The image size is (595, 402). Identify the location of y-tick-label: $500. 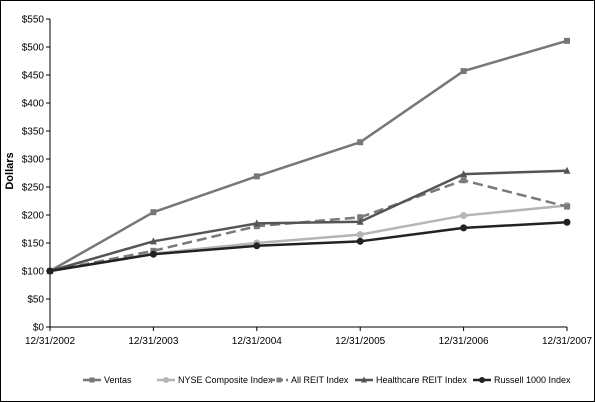
(33, 48).